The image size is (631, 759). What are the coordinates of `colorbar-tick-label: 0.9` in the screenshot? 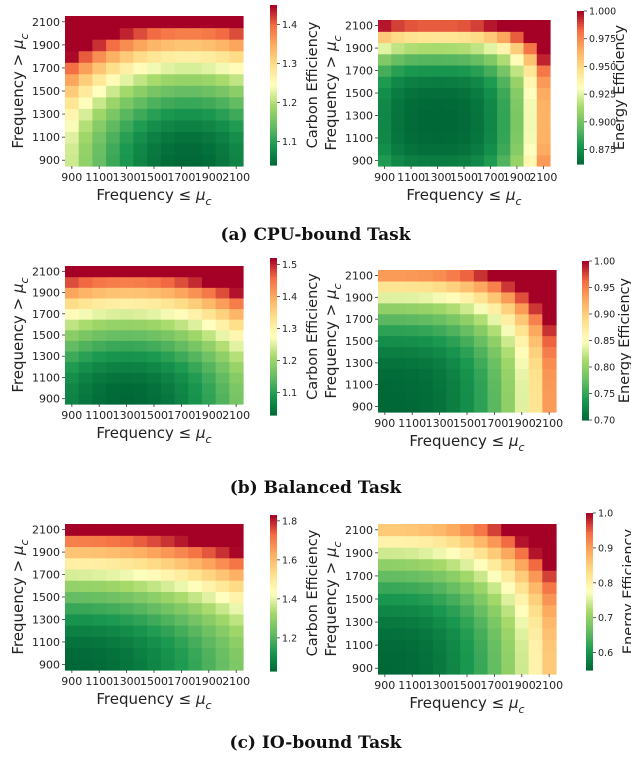 It's located at (605, 548).